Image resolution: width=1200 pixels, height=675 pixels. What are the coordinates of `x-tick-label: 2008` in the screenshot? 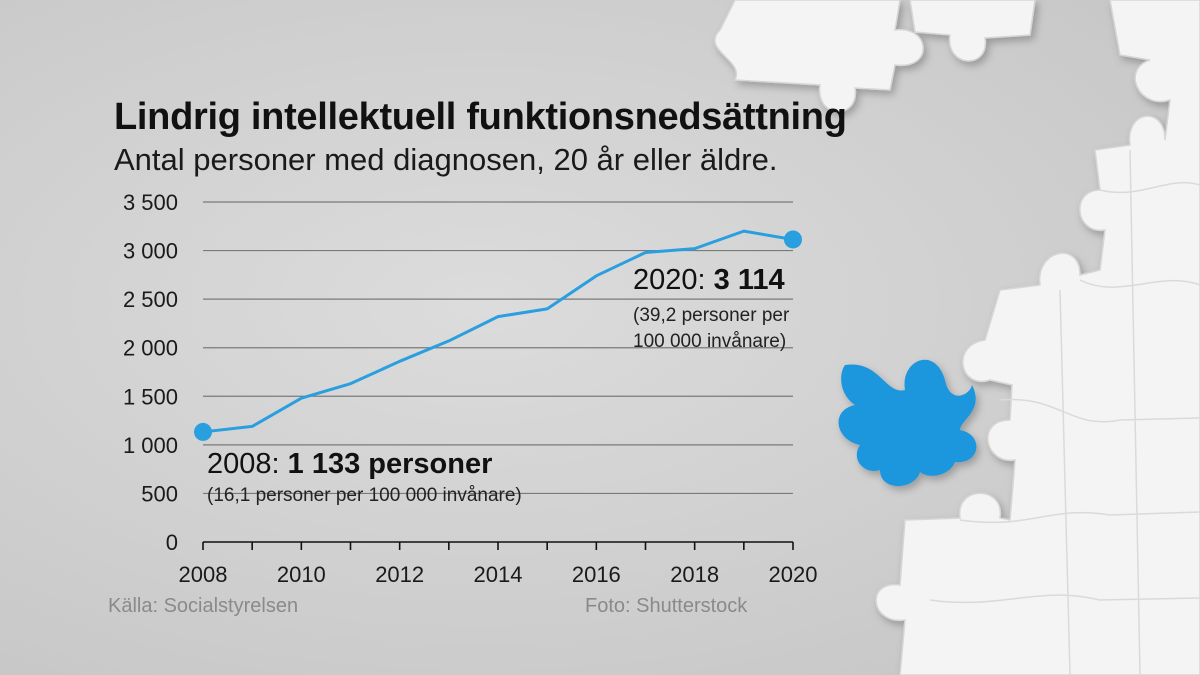 It's located at (203, 574).